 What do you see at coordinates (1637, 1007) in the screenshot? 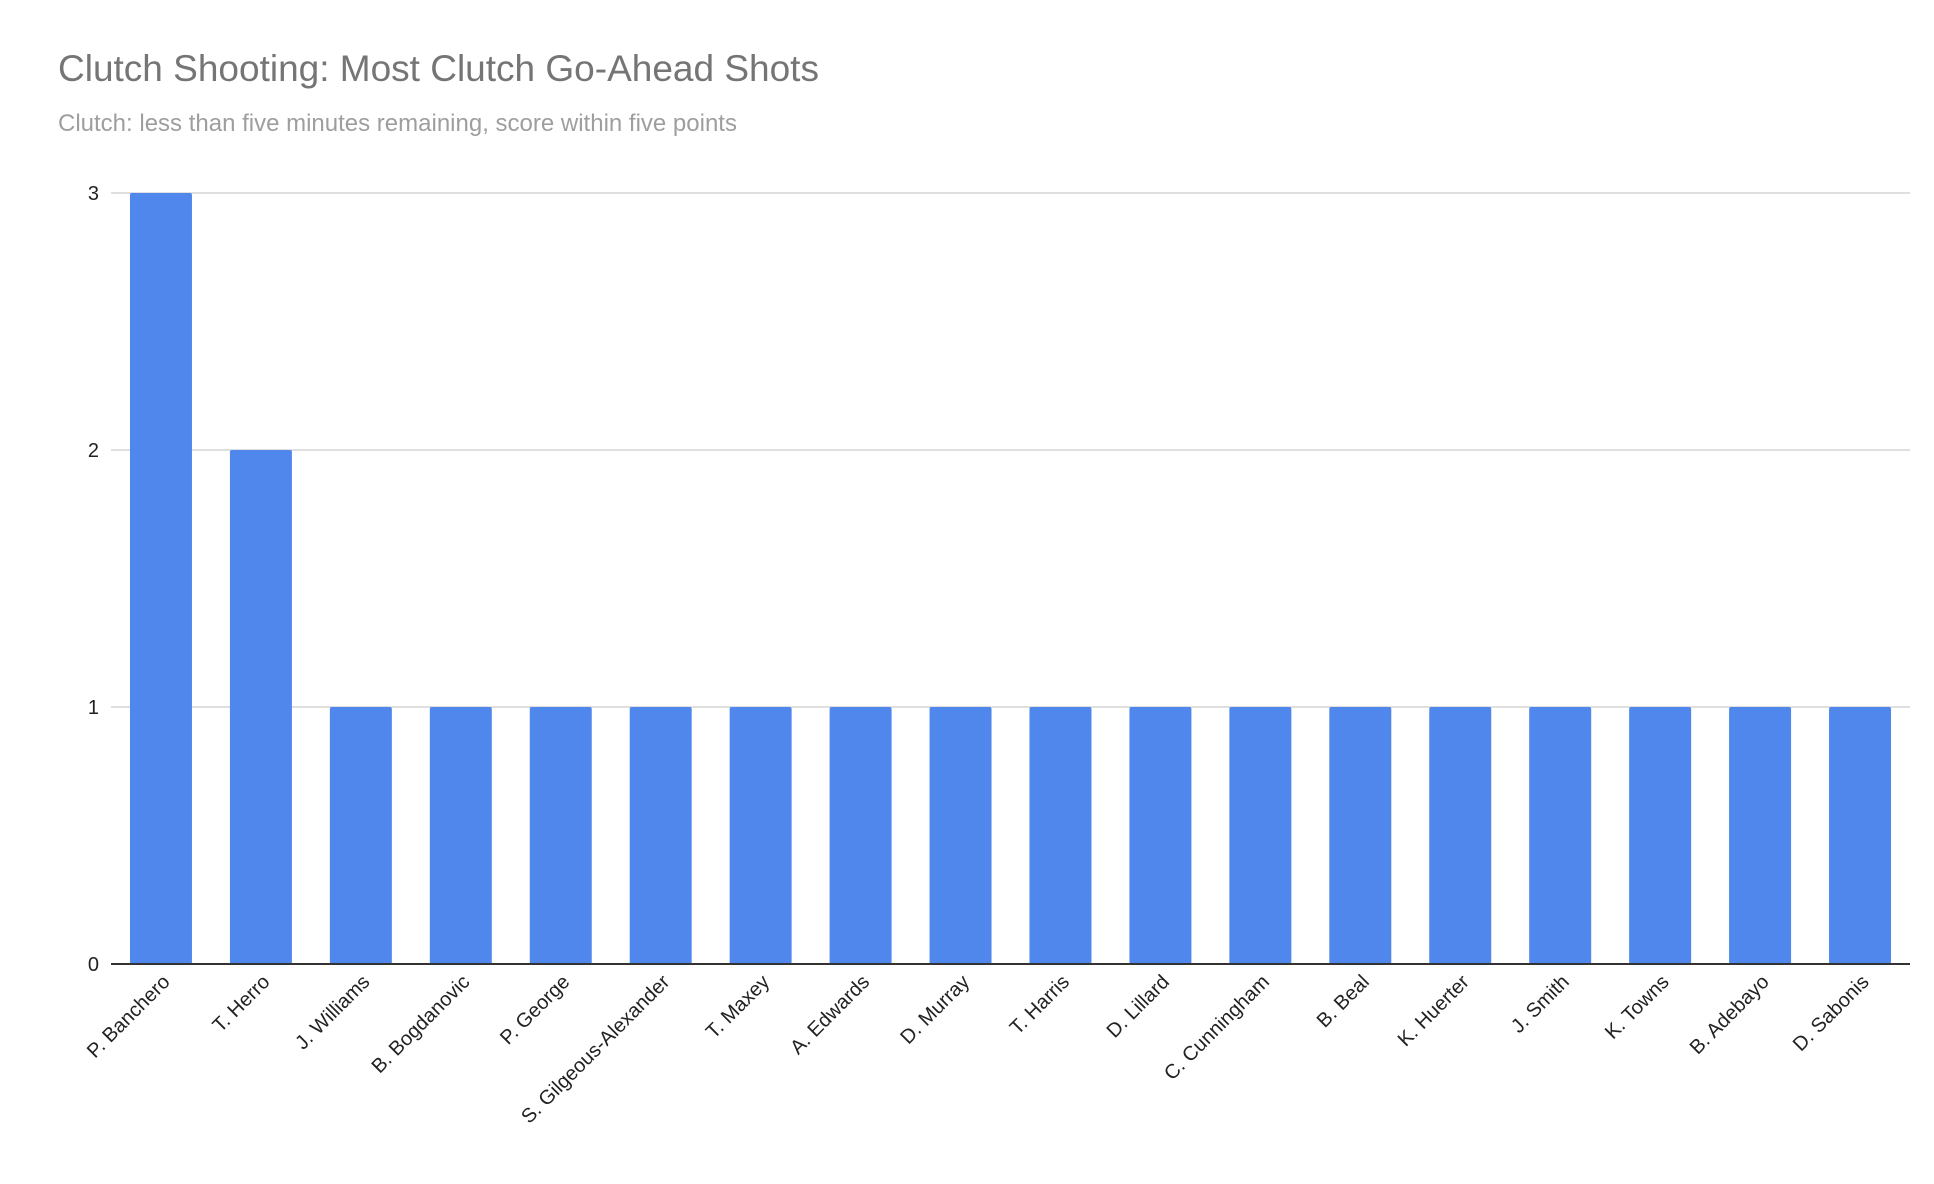
I see `x-tick-label: K. Towns` at bounding box center [1637, 1007].